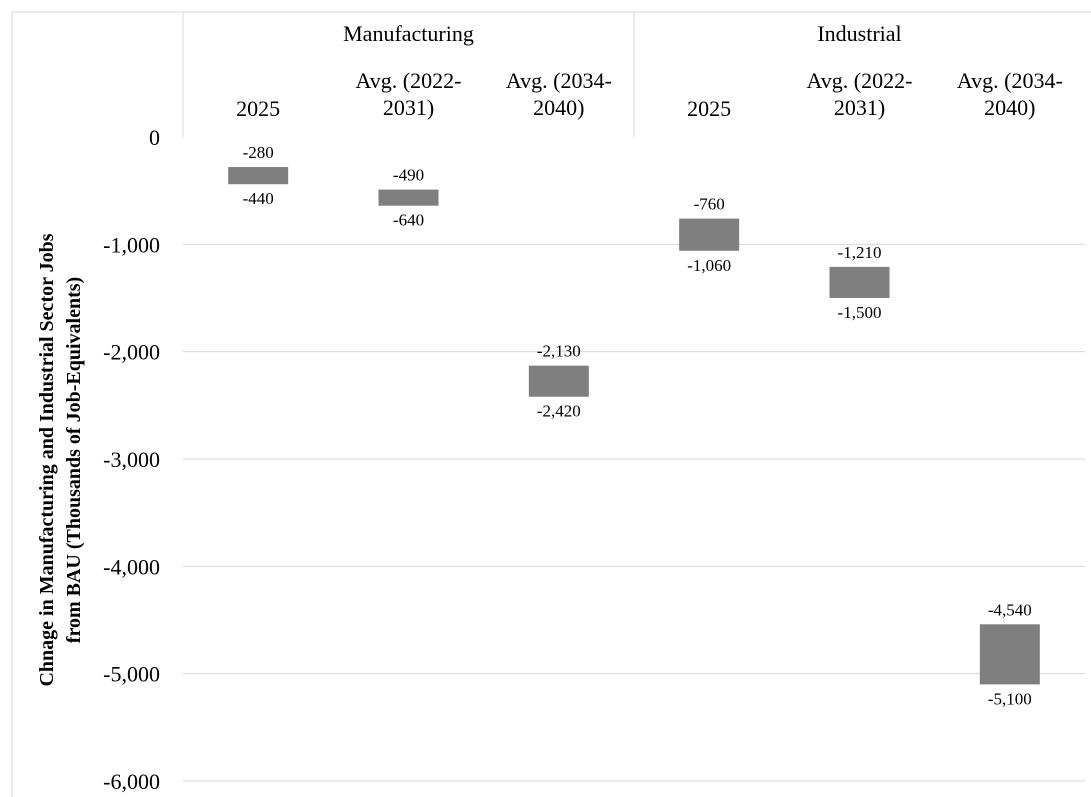 The width and height of the screenshot is (1091, 797). Describe the element at coordinates (1010, 698) in the screenshot. I see `bar-low-label: -5,100` at that location.